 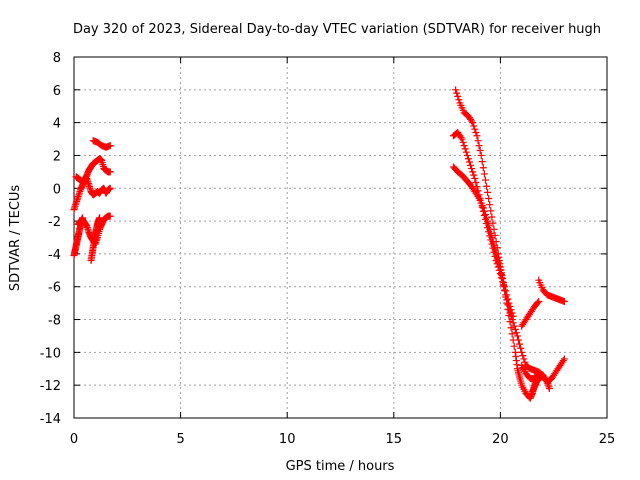 I want to click on y-tick-label: -2, so click(x=54, y=222).